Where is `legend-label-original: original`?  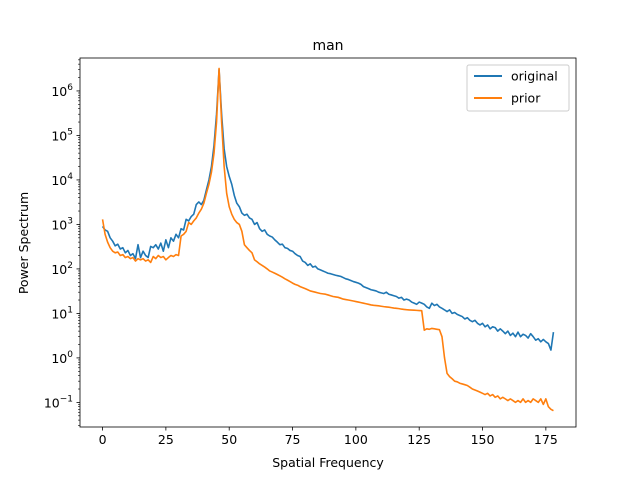
legend-label-original: original is located at coordinates (534, 76).